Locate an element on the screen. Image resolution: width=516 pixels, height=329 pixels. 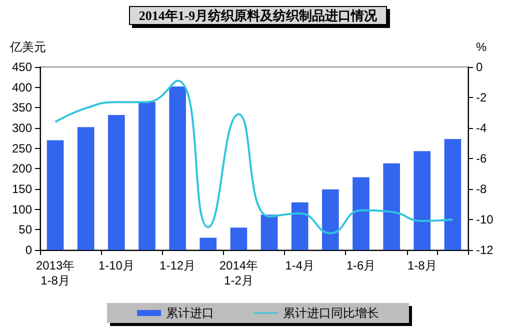
y-tick-label: 100 is located at coordinates (22, 209).